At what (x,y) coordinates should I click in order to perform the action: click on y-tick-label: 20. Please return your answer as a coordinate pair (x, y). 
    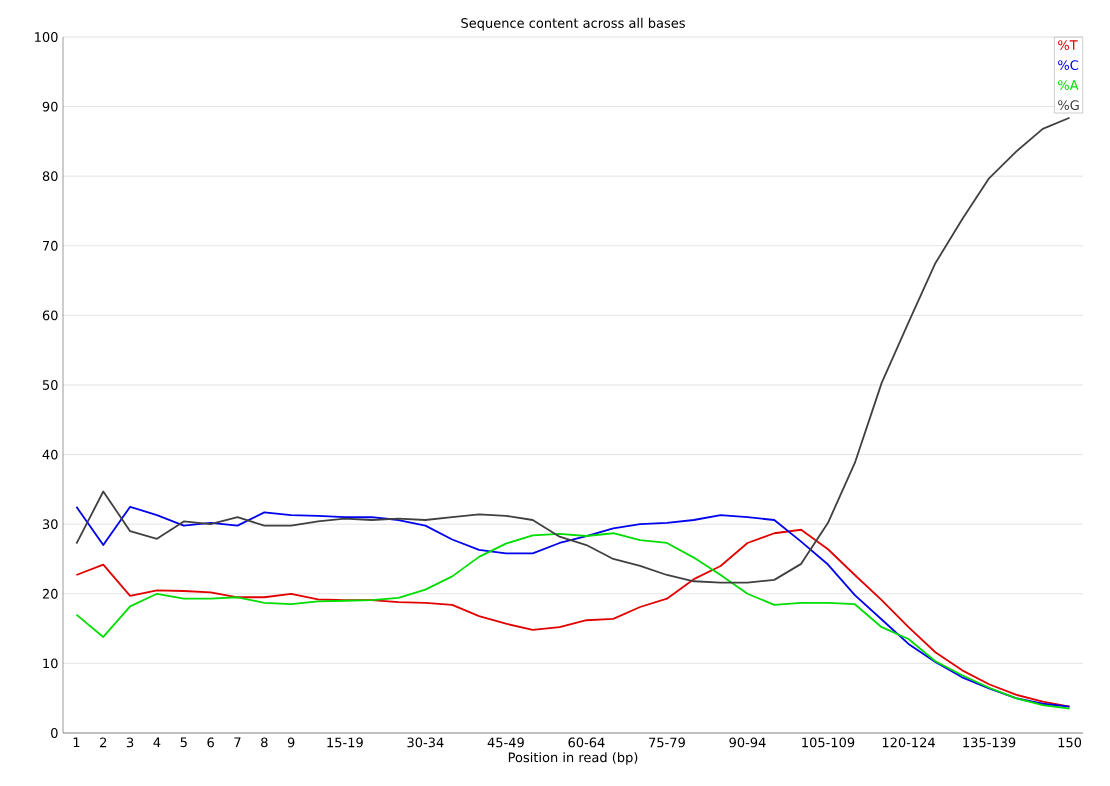
    Looking at the image, I should click on (50, 593).